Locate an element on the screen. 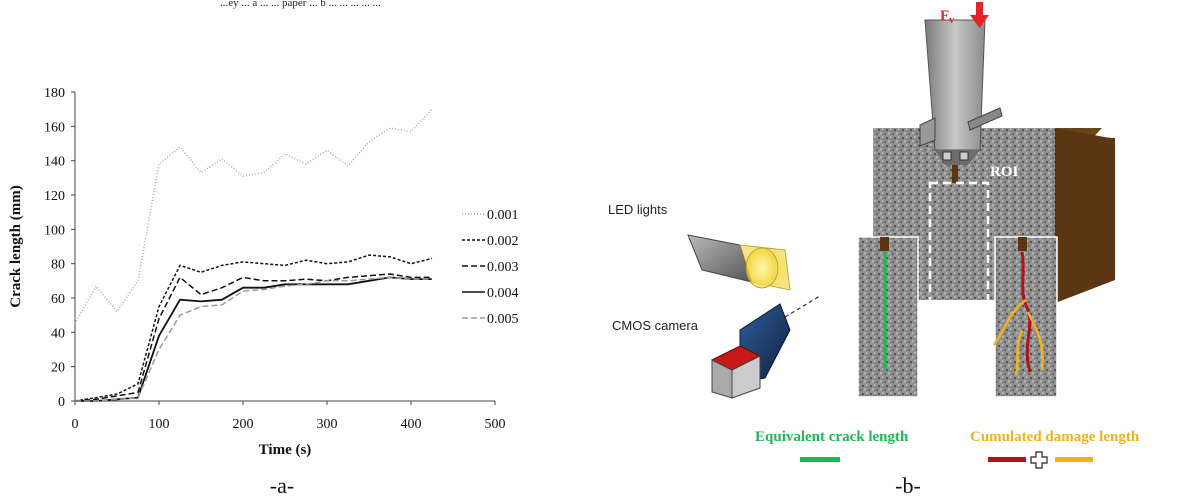 This screenshot has width=1199, height=504. cumulated-formula is located at coordinates (1040, 460).